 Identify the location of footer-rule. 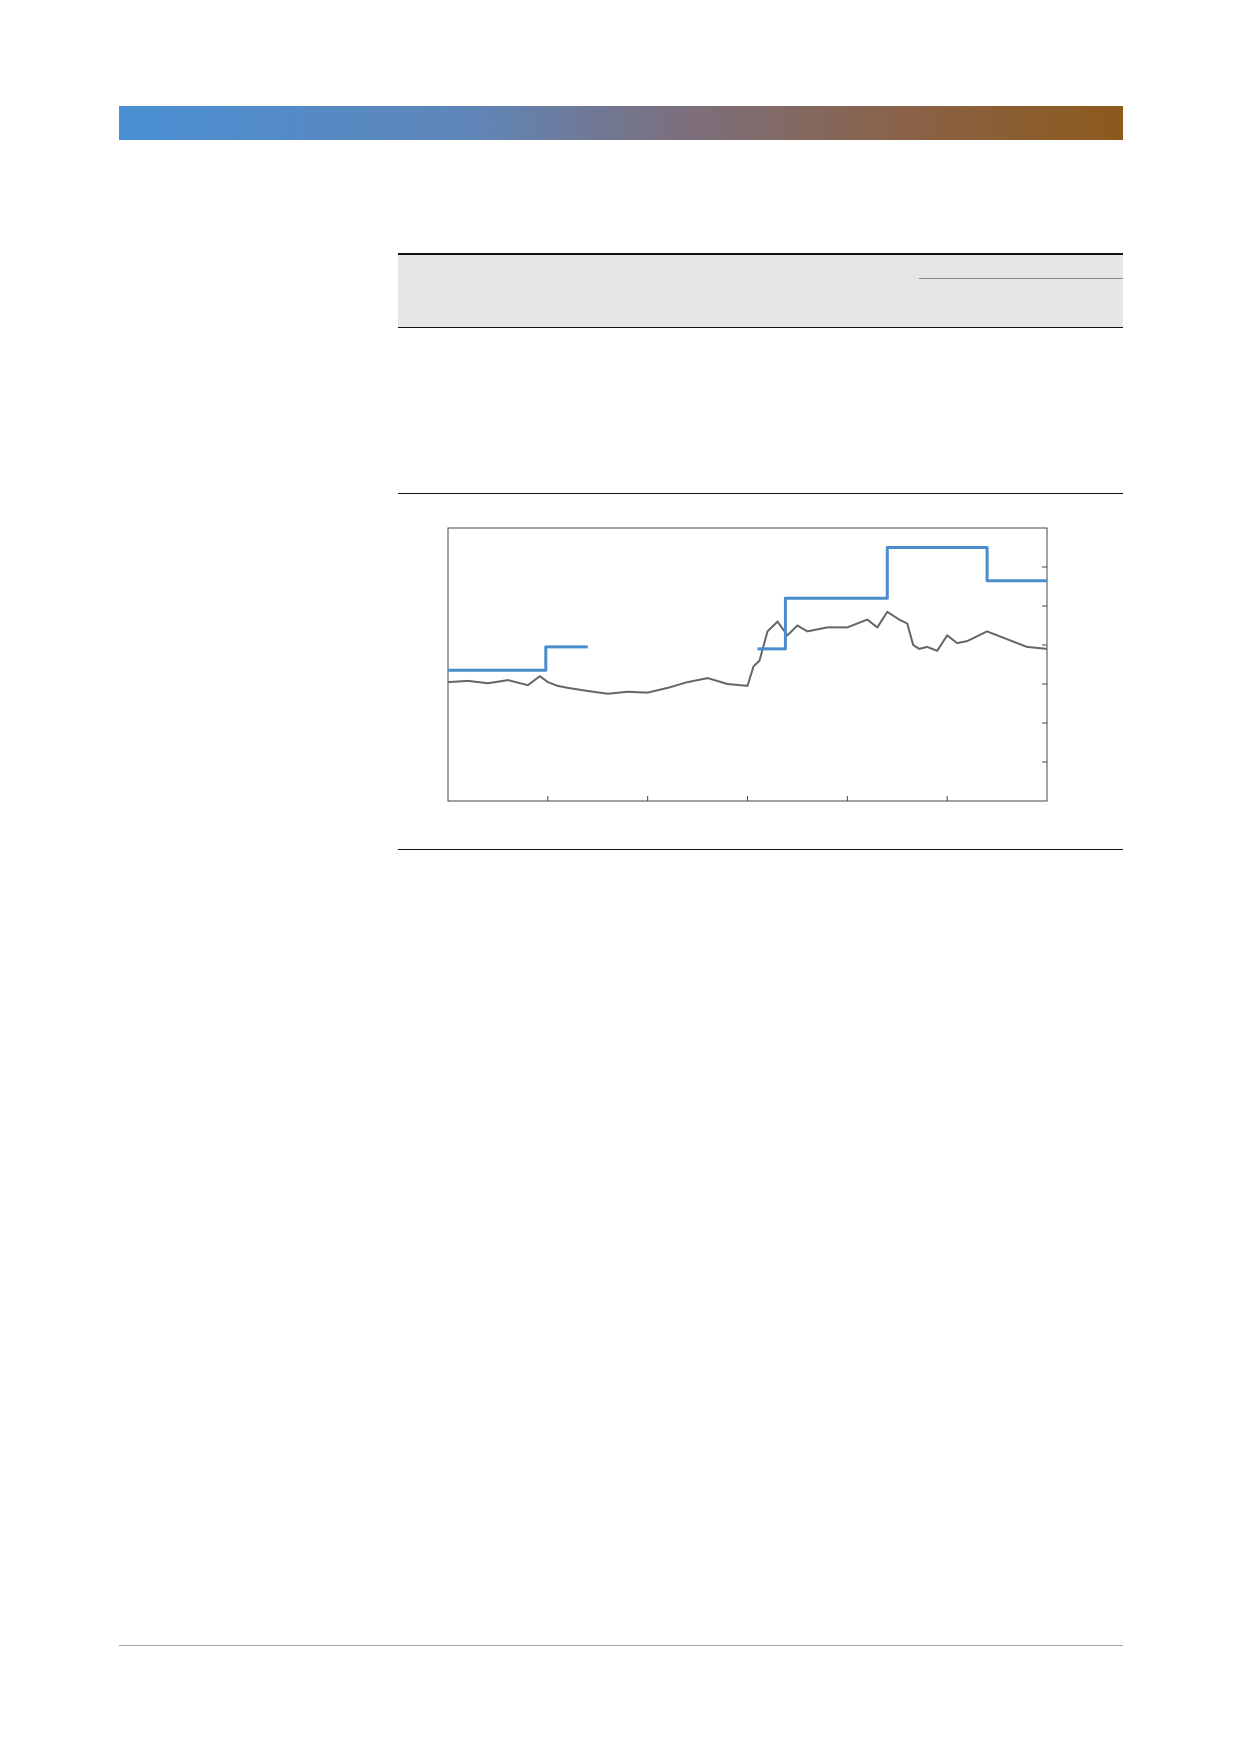
(621, 1645).